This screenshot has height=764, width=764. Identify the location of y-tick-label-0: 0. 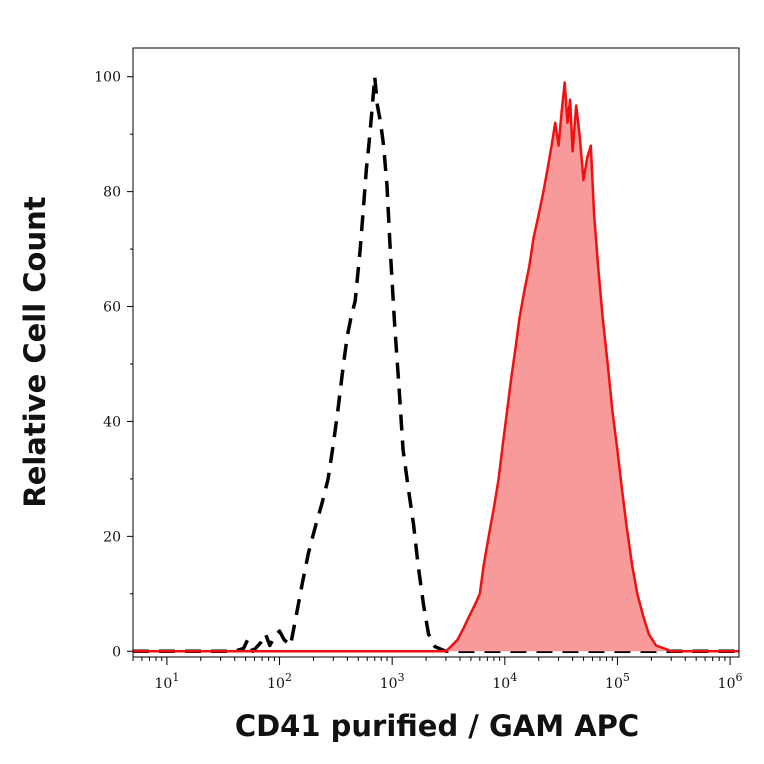
(116, 652).